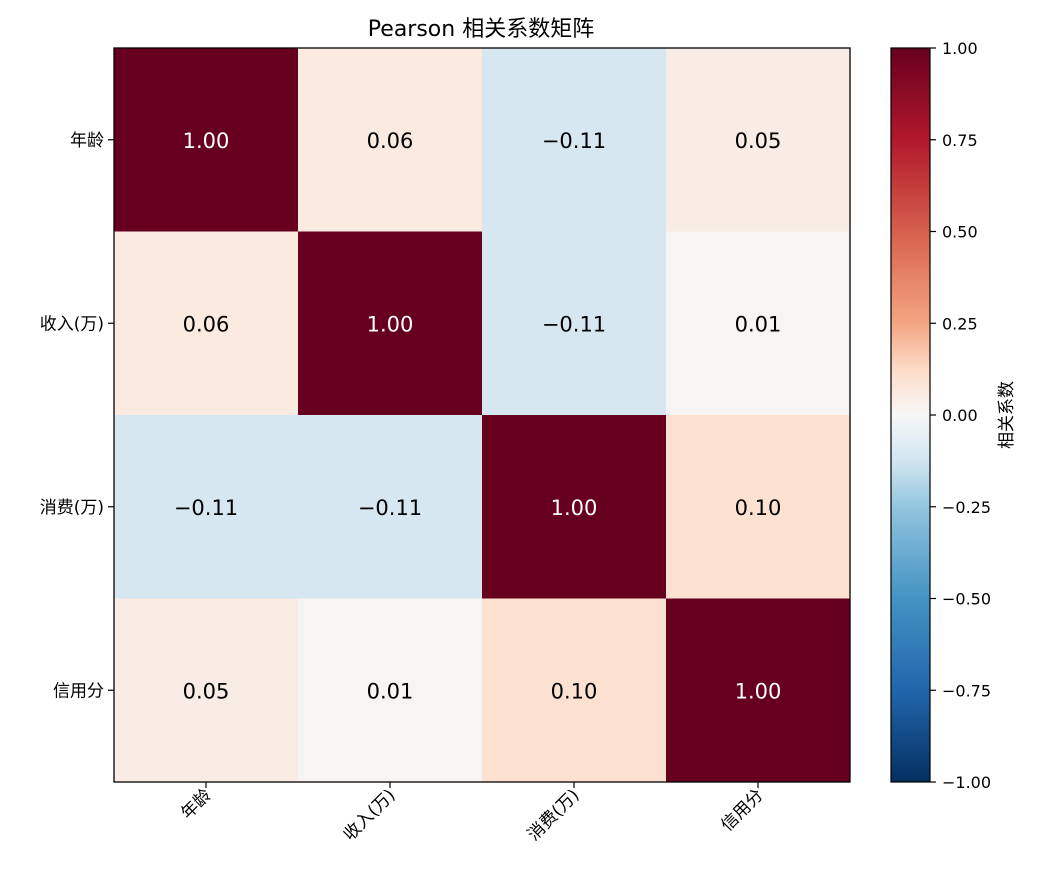  I want to click on colorbar-tick-label: −1.00, so click(966, 782).